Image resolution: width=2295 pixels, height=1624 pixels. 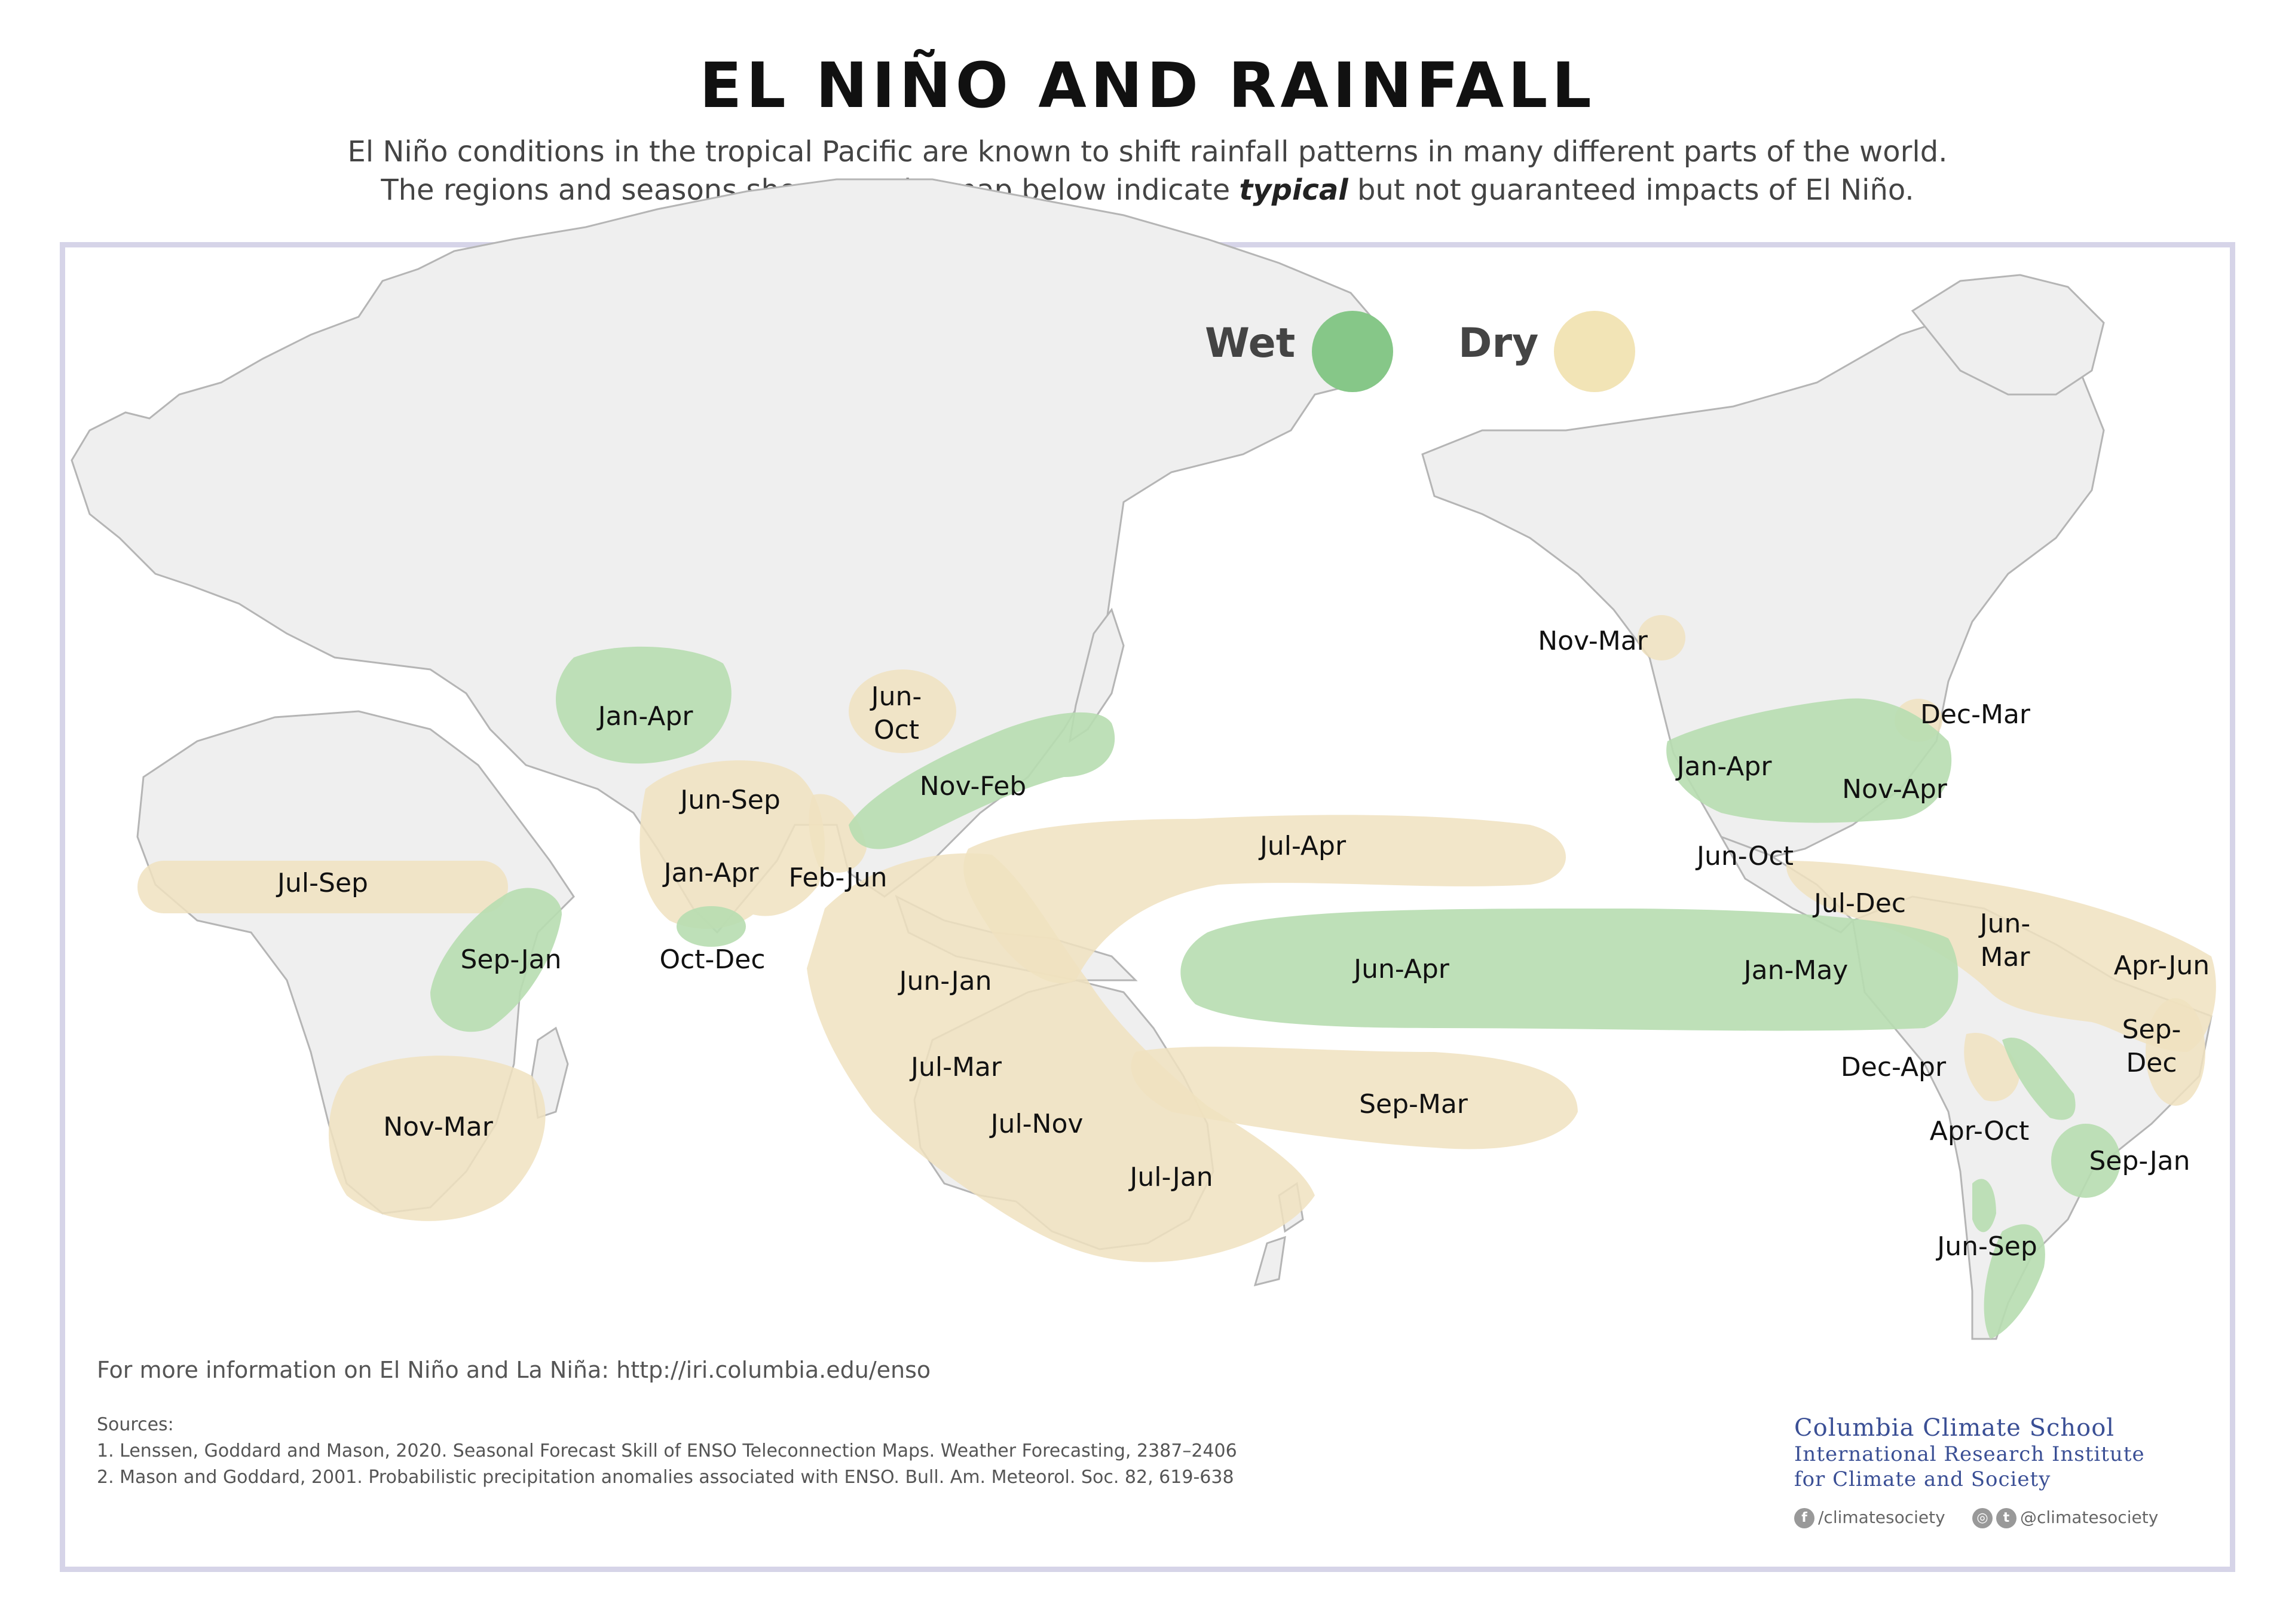 I want to click on label-north-south-america: Jun-, so click(x=2004, y=924).